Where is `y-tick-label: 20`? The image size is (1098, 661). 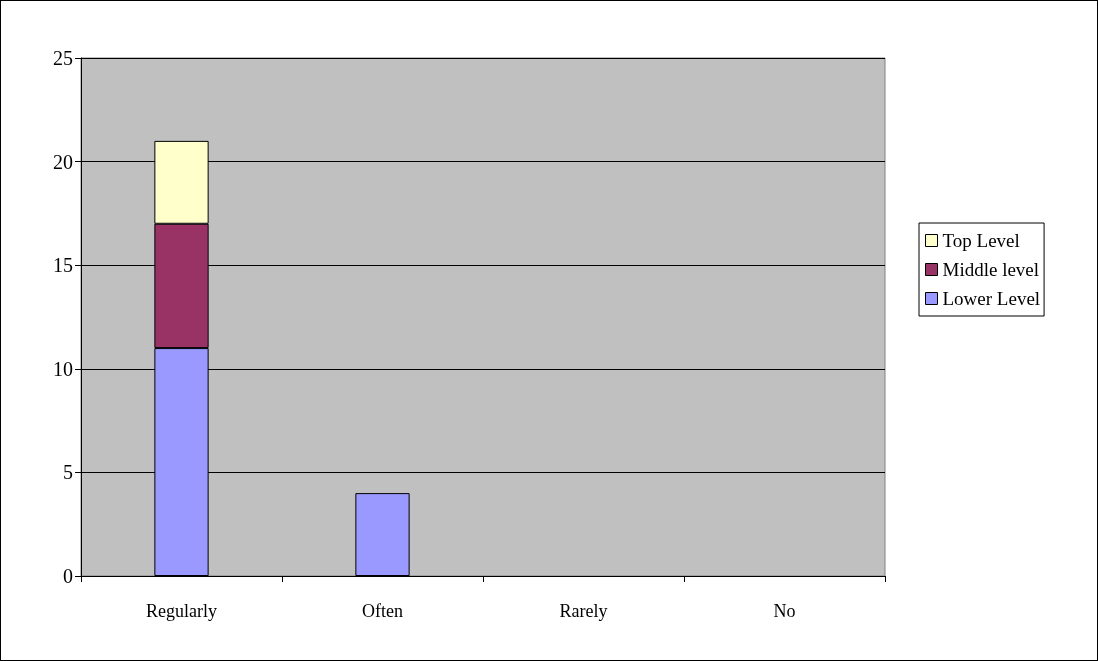 y-tick-label: 20 is located at coordinates (63, 161).